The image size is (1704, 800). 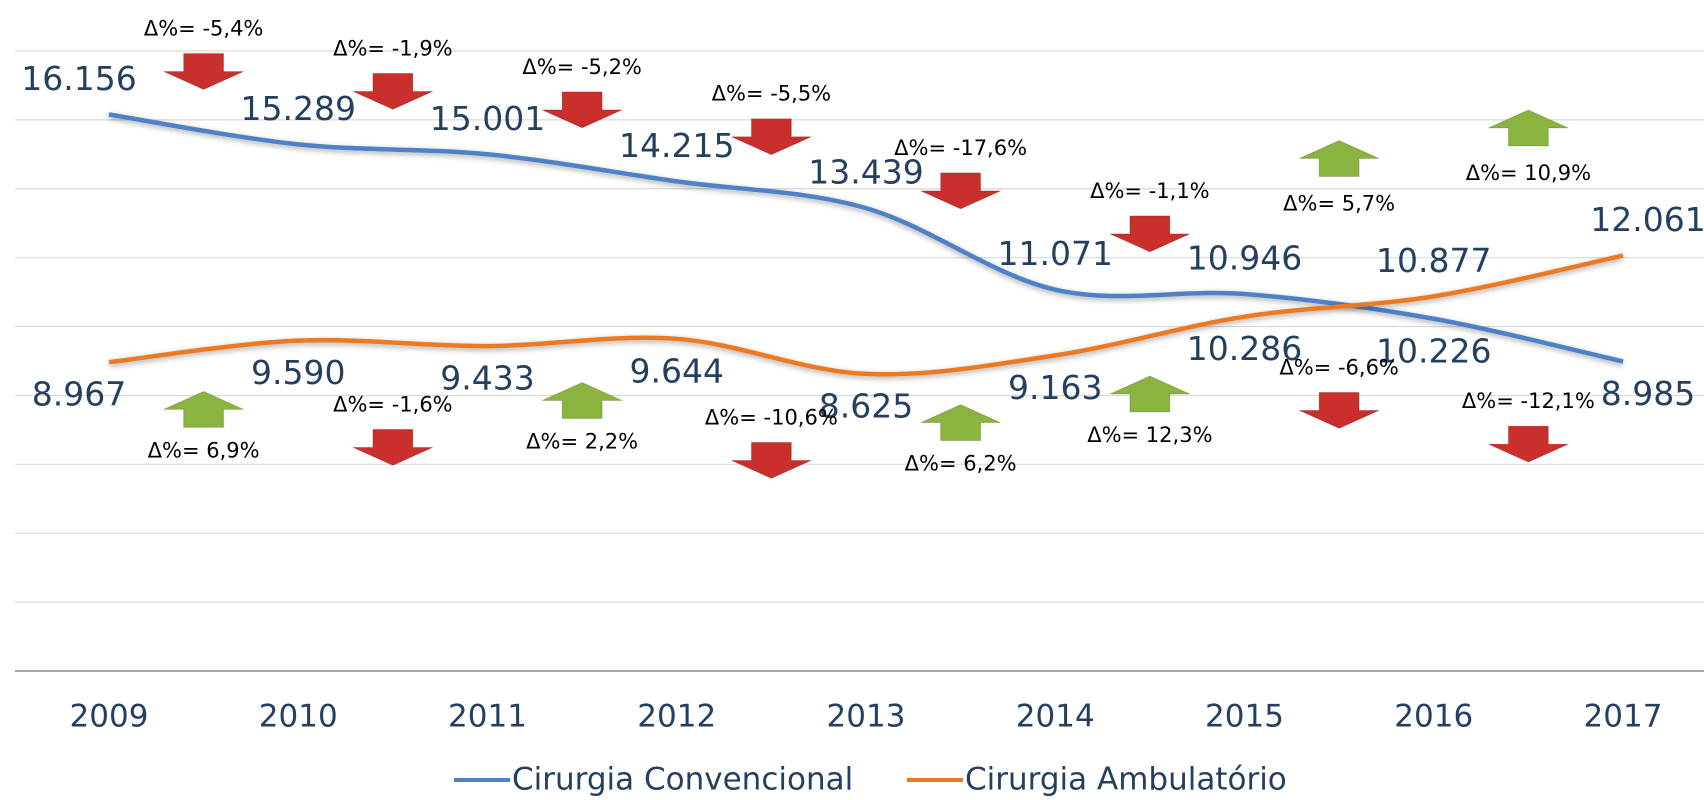 I want to click on change-label: Δ%= -5,2%, so click(x=582, y=67).